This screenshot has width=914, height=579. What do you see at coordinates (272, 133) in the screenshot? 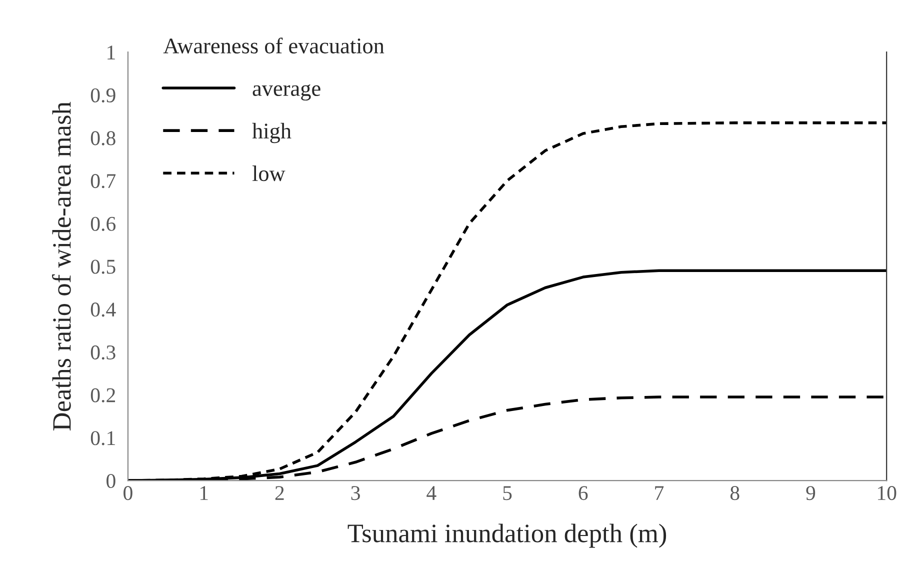
I see `legend-label: high` at bounding box center [272, 133].